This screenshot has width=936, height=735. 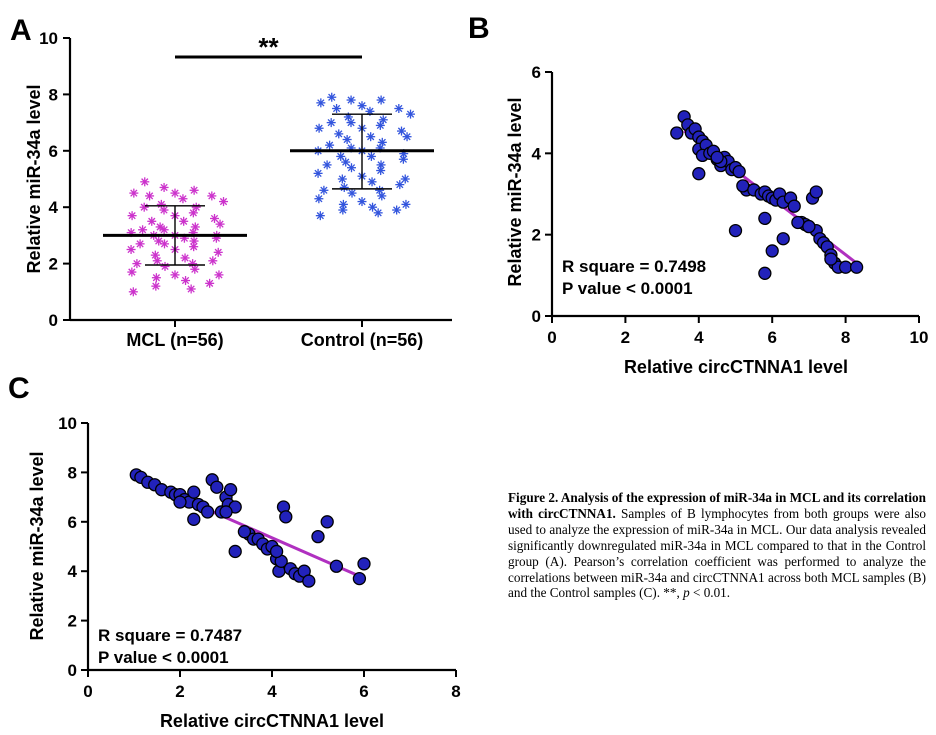 What do you see at coordinates (686, 593) in the screenshot?
I see `caption-p-symbol: p` at bounding box center [686, 593].